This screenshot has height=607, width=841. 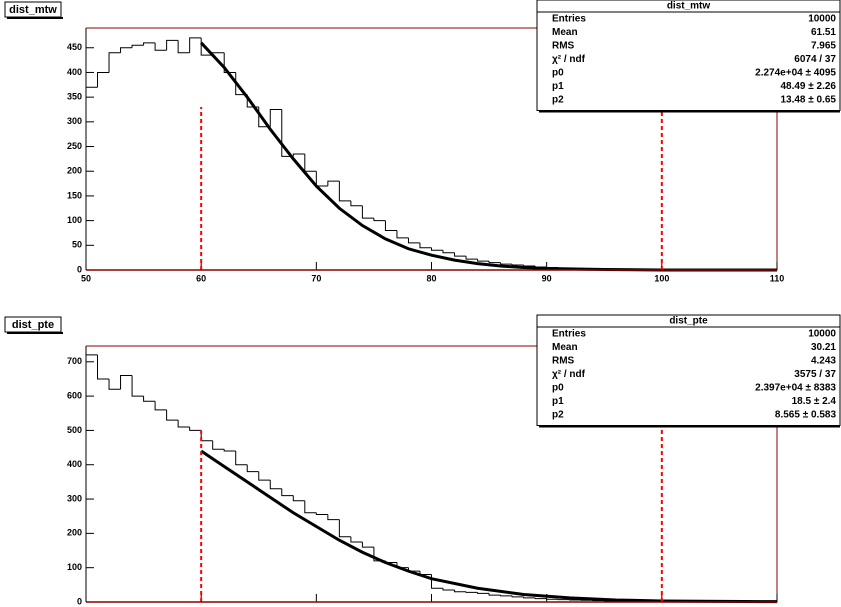 I want to click on stats-value: 8.565 ± 0.583, so click(x=806, y=415).